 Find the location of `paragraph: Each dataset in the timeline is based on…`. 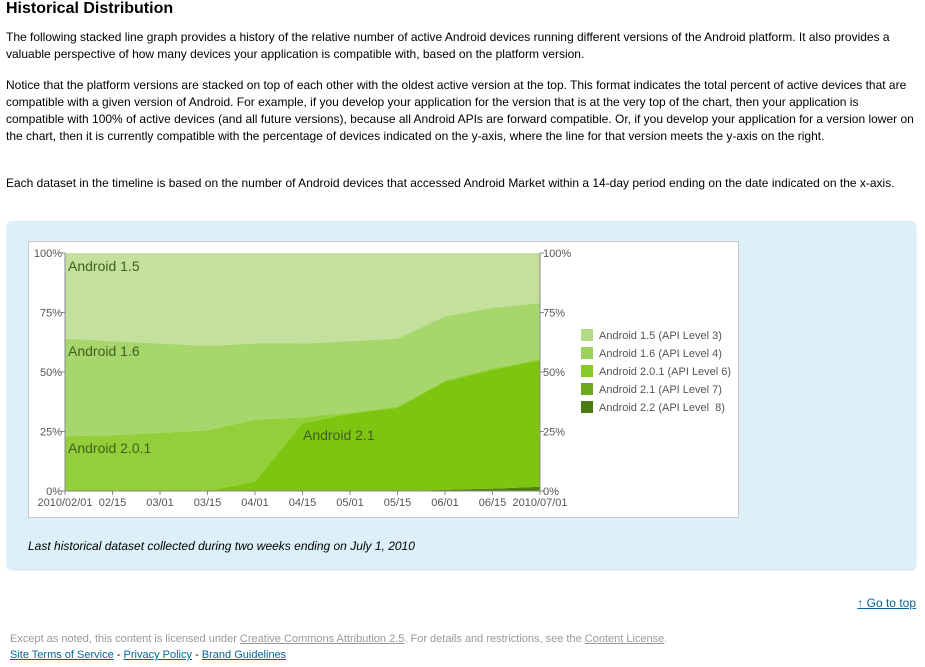

paragraph: Each dataset in the timeline is based on… is located at coordinates (450, 183).